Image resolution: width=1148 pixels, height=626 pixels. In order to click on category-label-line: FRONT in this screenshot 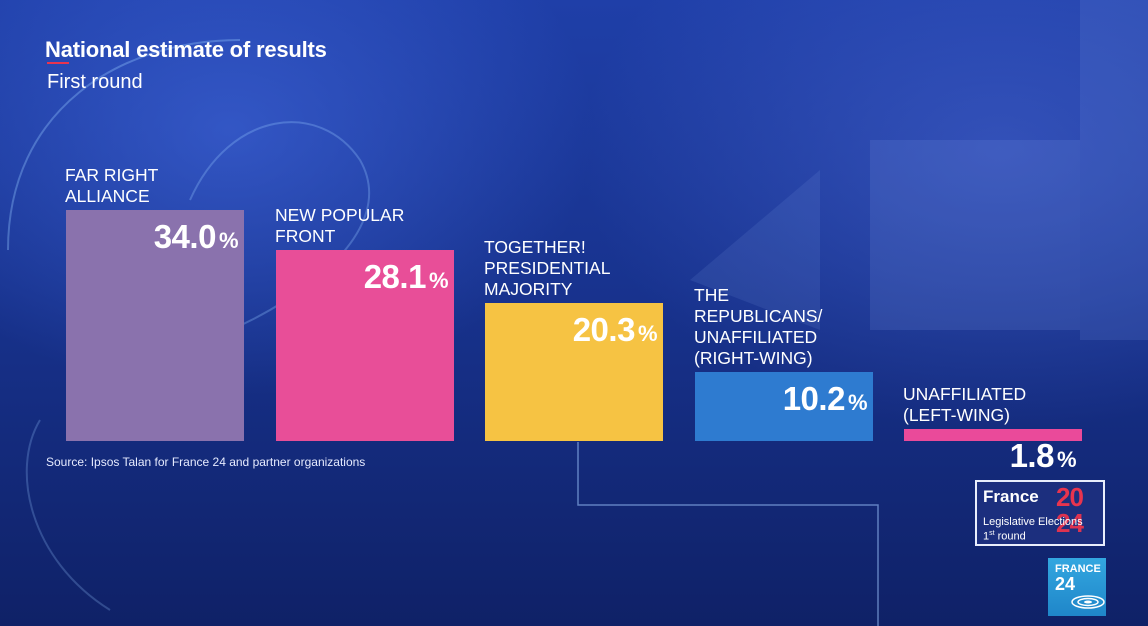, I will do `click(305, 236)`.